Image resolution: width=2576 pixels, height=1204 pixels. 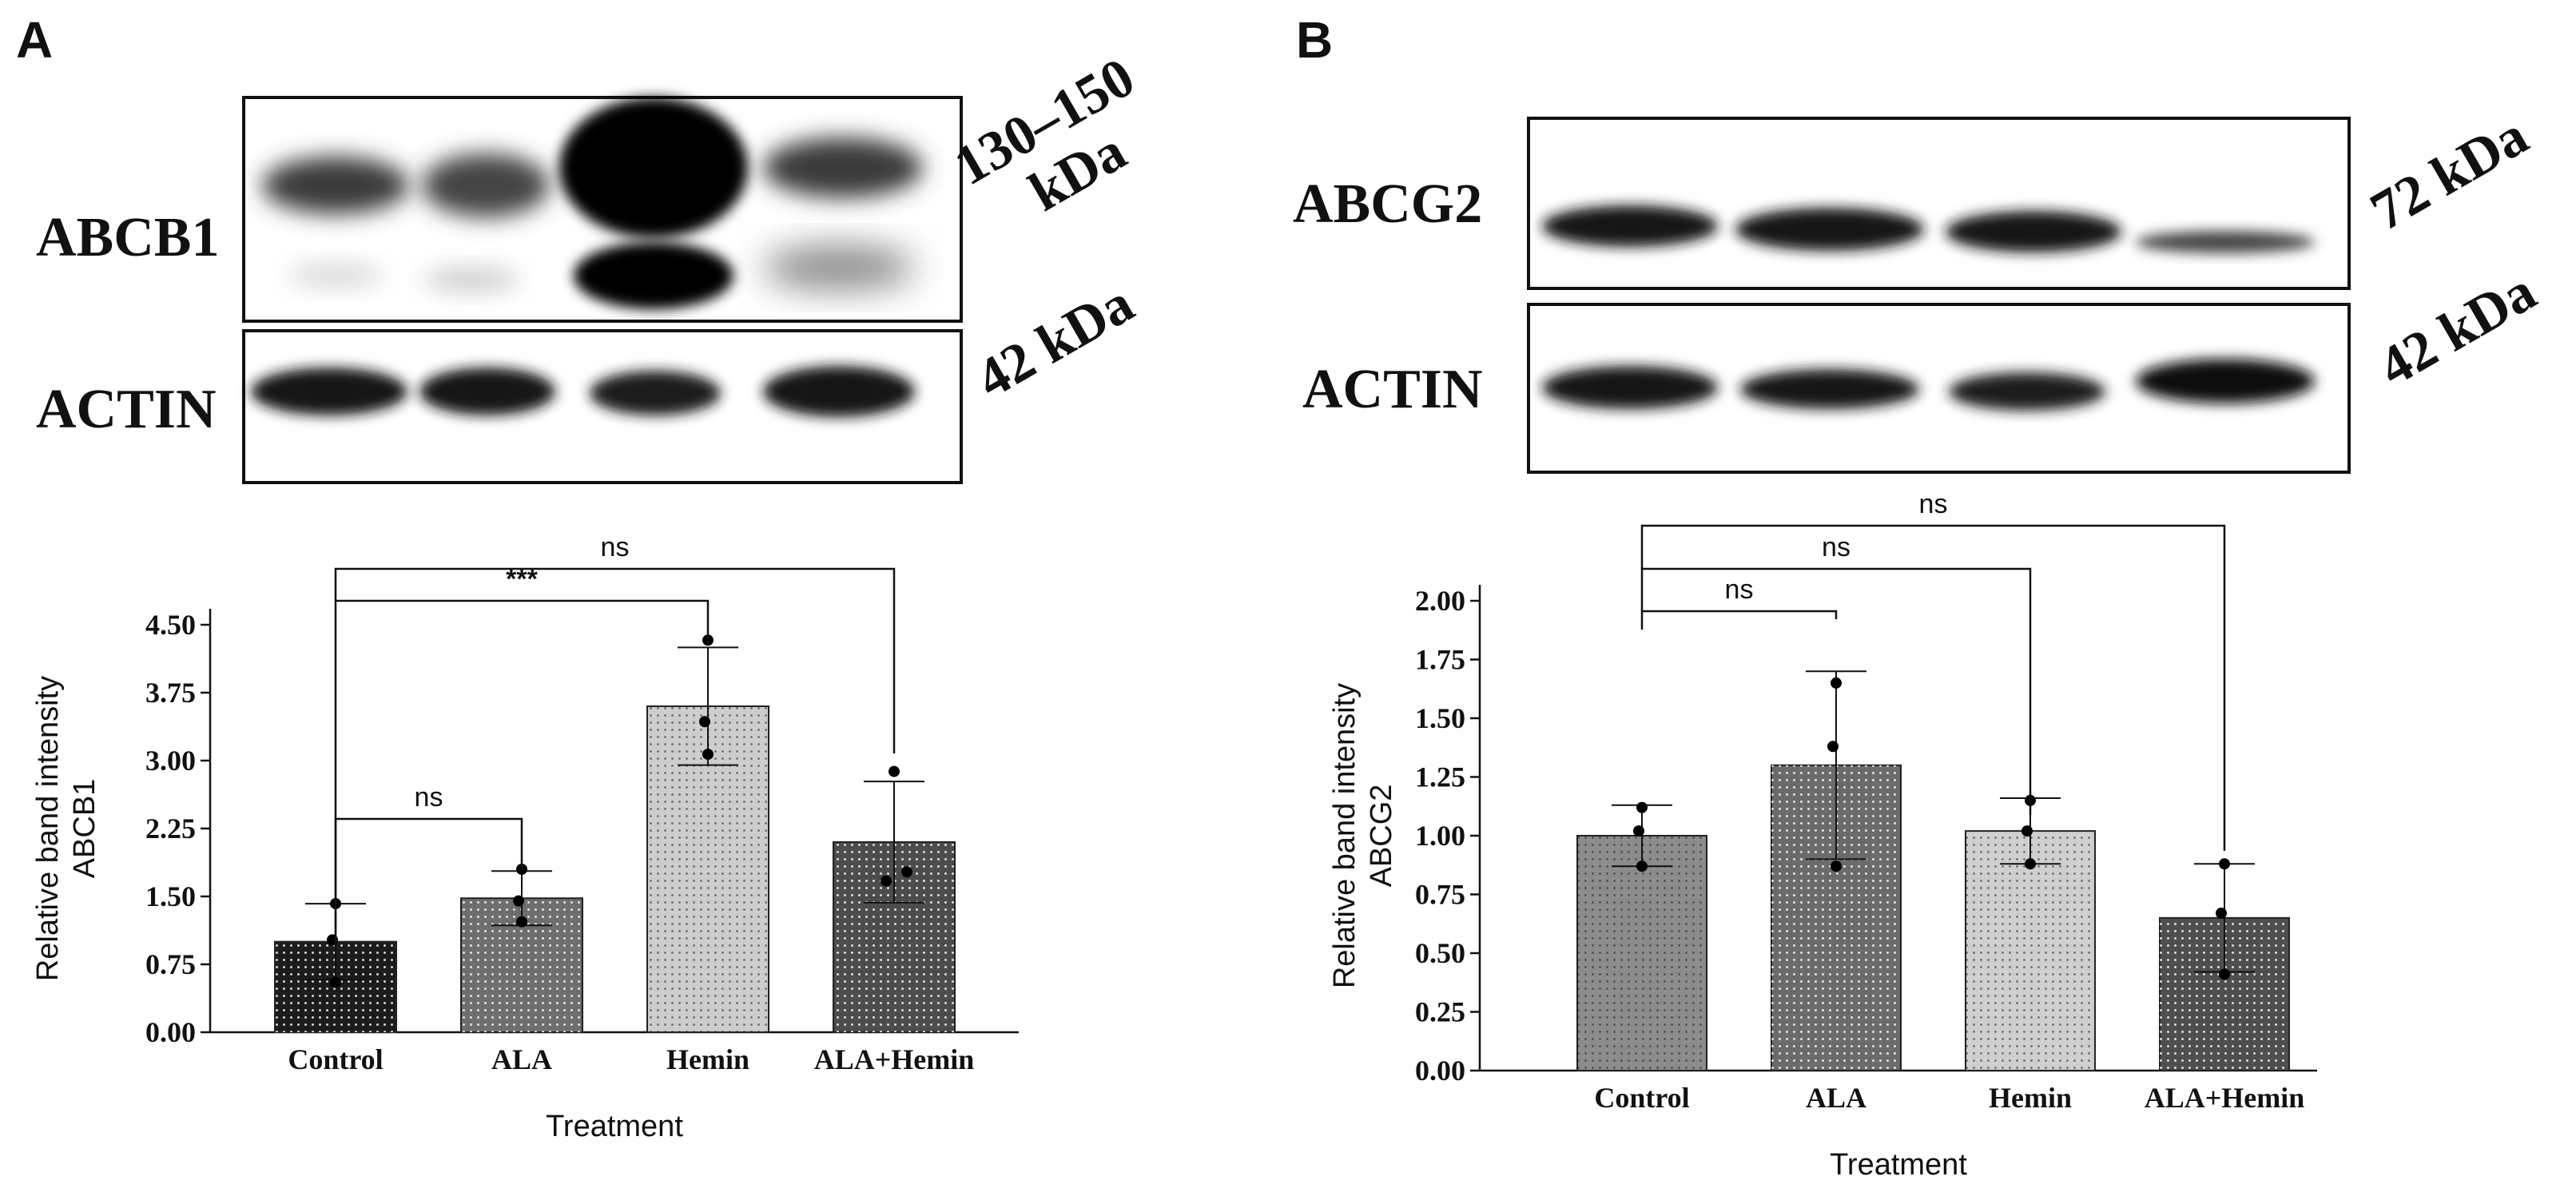 What do you see at coordinates (1440, 953) in the screenshot?
I see `y-tick-label: 0.50` at bounding box center [1440, 953].